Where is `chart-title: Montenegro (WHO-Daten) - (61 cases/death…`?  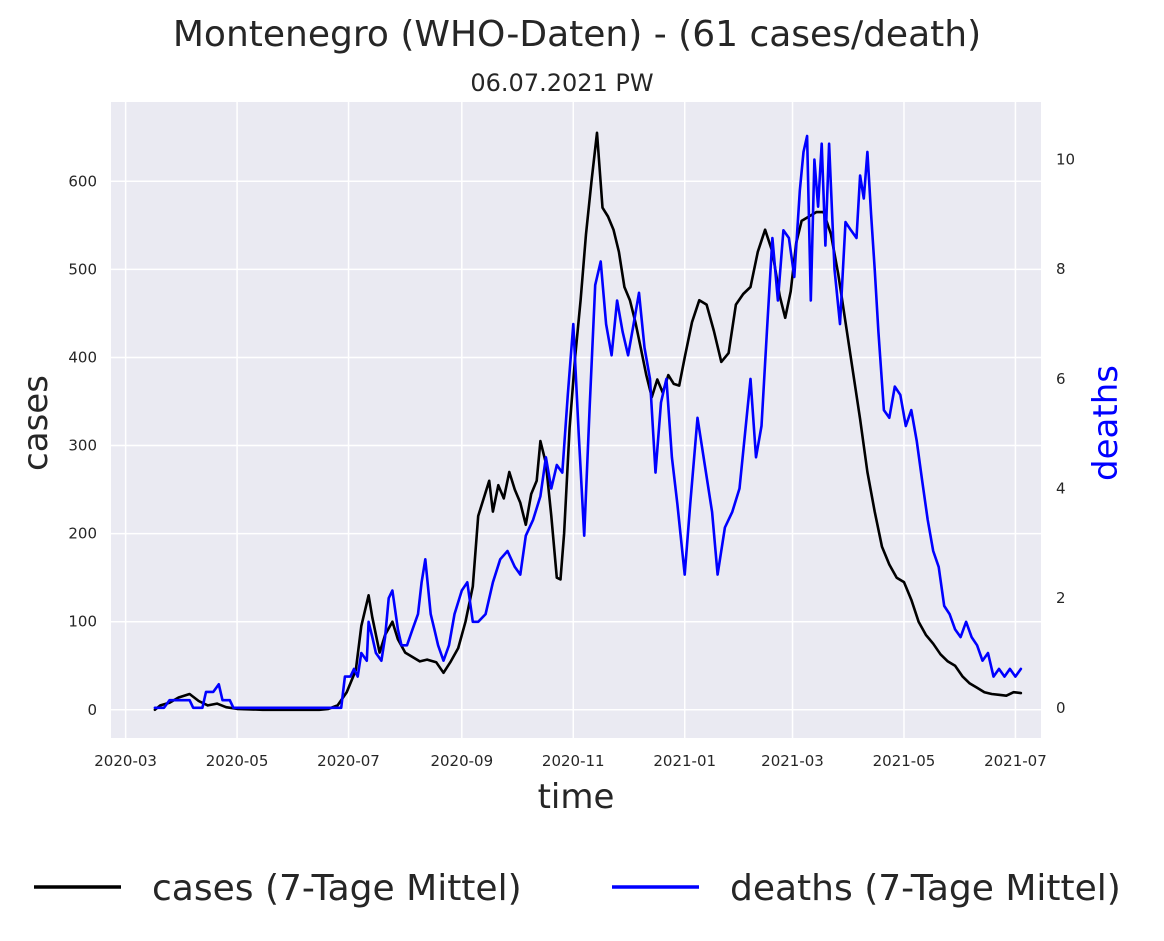
chart-title: Montenegro (WHO-Daten) - (61 cases/death… is located at coordinates (577, 34).